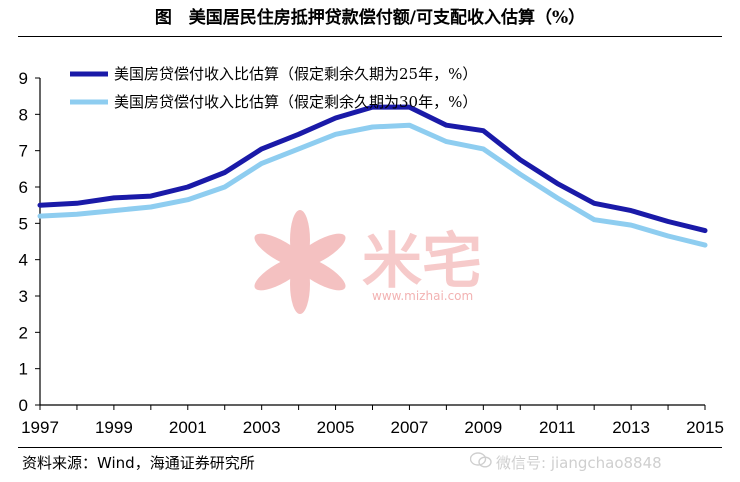  Describe the element at coordinates (23, 223) in the screenshot. I see `y-tick-label: 5` at that location.